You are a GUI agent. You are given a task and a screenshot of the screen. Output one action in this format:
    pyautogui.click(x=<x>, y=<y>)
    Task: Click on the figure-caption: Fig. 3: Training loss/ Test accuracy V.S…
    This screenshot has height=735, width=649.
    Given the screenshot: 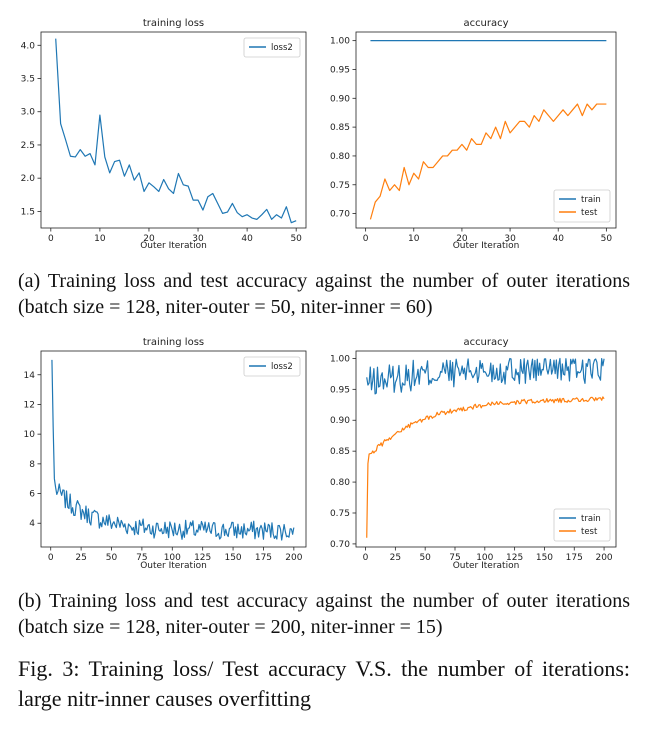 What is the action you would take?
    pyautogui.click(x=324, y=683)
    